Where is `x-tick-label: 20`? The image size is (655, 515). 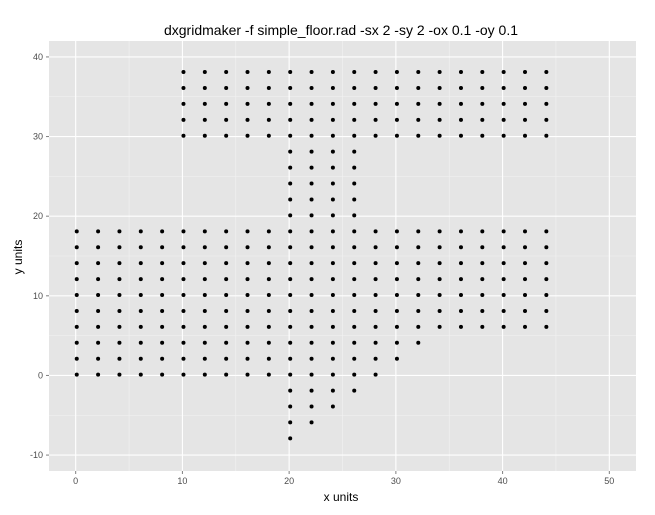 x-tick-label: 20 is located at coordinates (289, 481).